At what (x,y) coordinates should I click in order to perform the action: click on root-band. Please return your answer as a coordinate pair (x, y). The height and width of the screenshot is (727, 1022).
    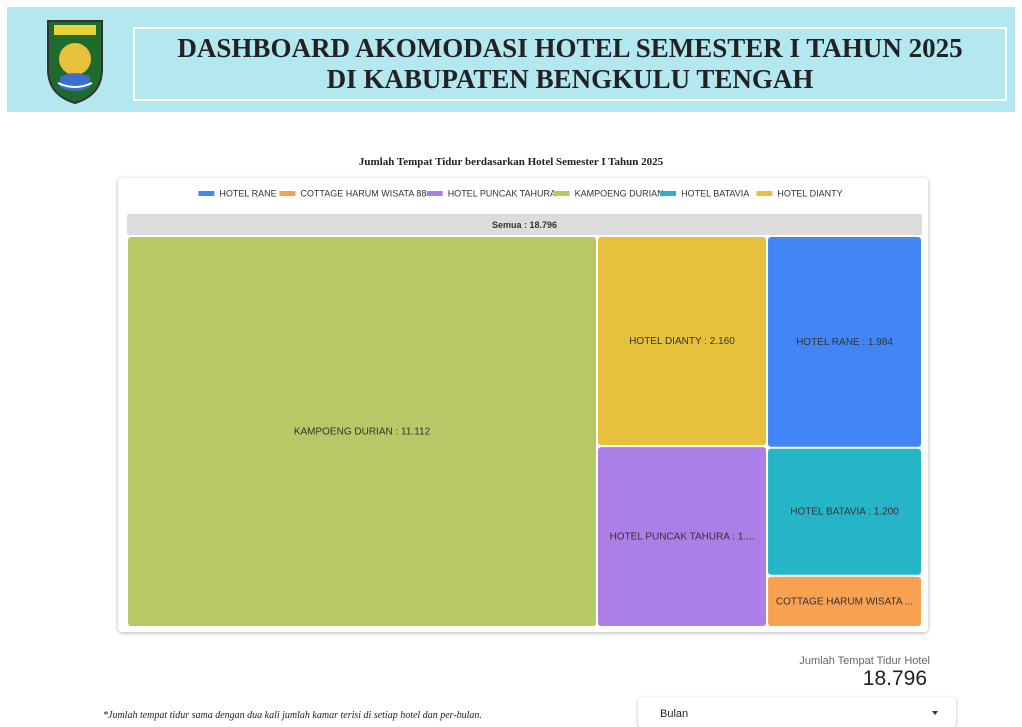
    Looking at the image, I should click on (524, 224).